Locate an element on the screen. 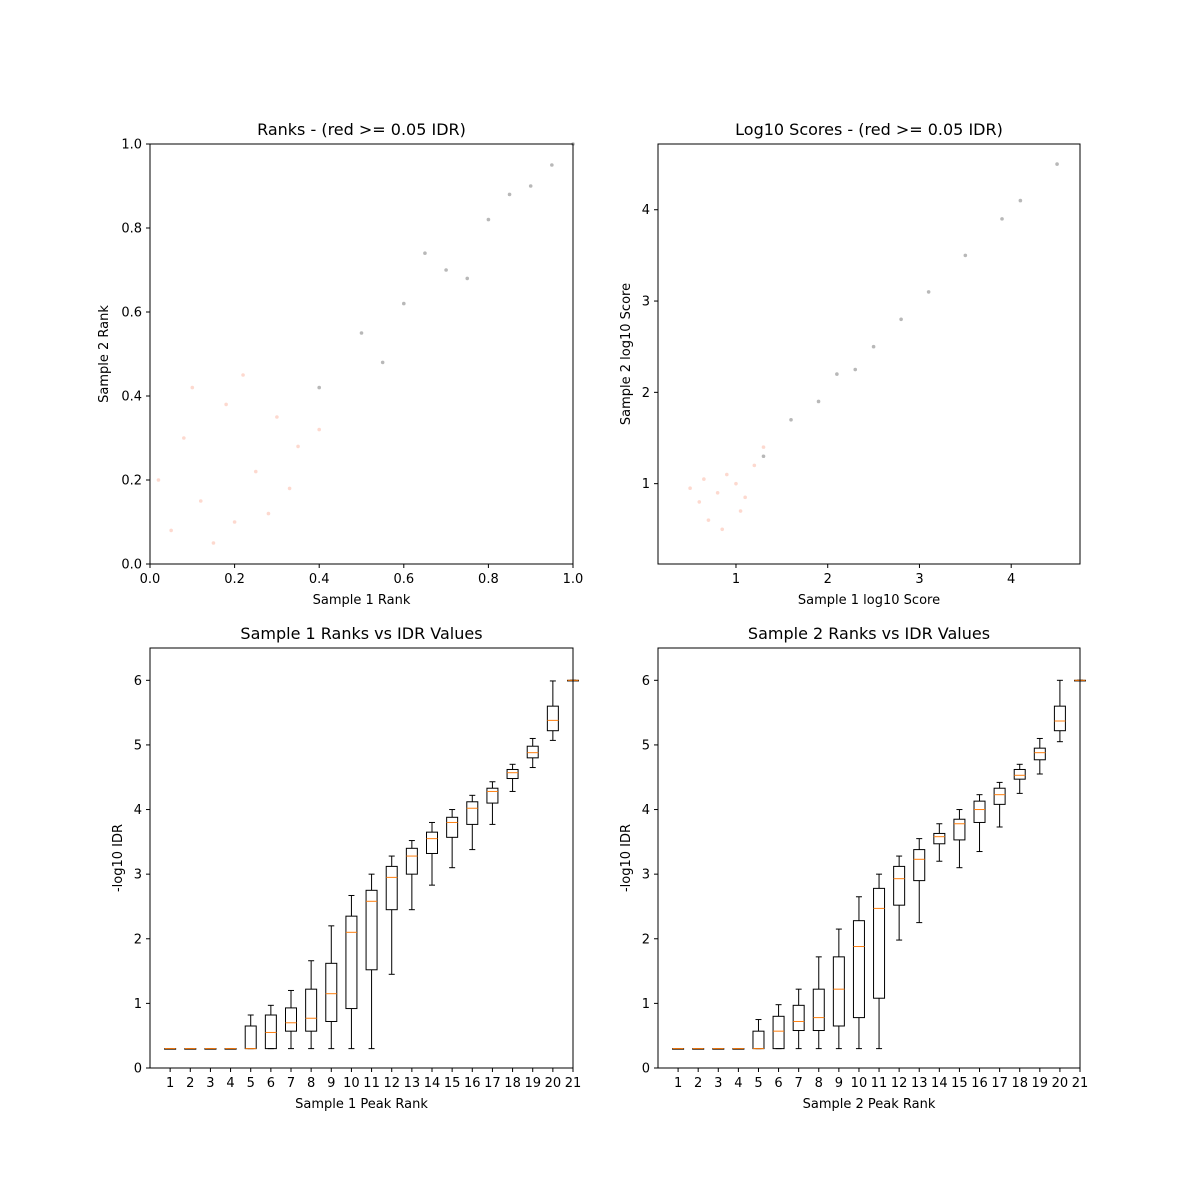 This screenshot has width=1200, height=1200. sample2-x-tick-label: 8 is located at coordinates (819, 1083).